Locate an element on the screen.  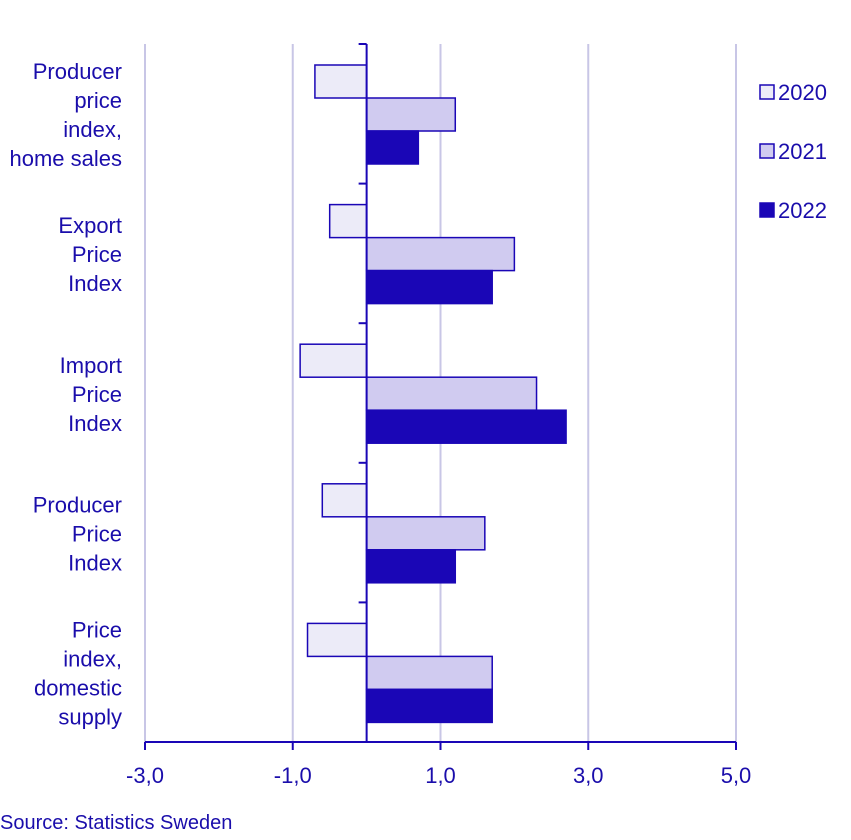
legend-label-2022: 2022 is located at coordinates (802, 210).